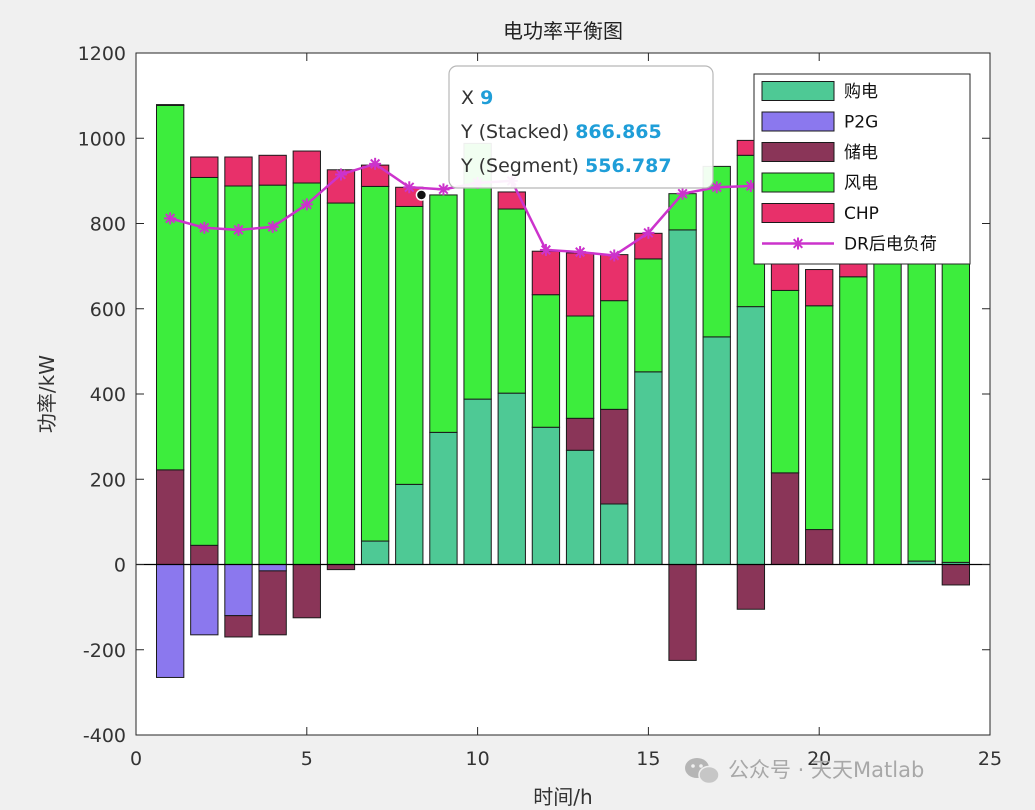 This screenshot has width=1035, height=810. I want to click on datatip-x-value: 9, so click(486, 98).